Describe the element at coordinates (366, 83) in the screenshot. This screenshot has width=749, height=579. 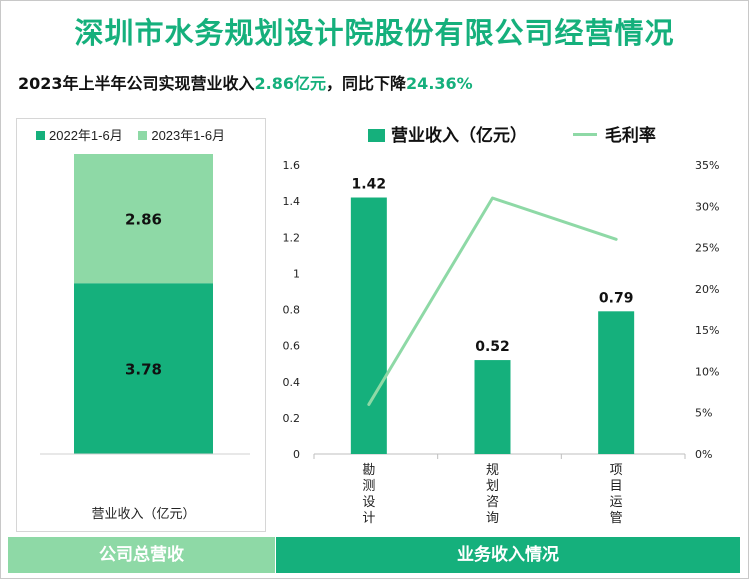
I see `summary-middle: ，同比下降` at that location.